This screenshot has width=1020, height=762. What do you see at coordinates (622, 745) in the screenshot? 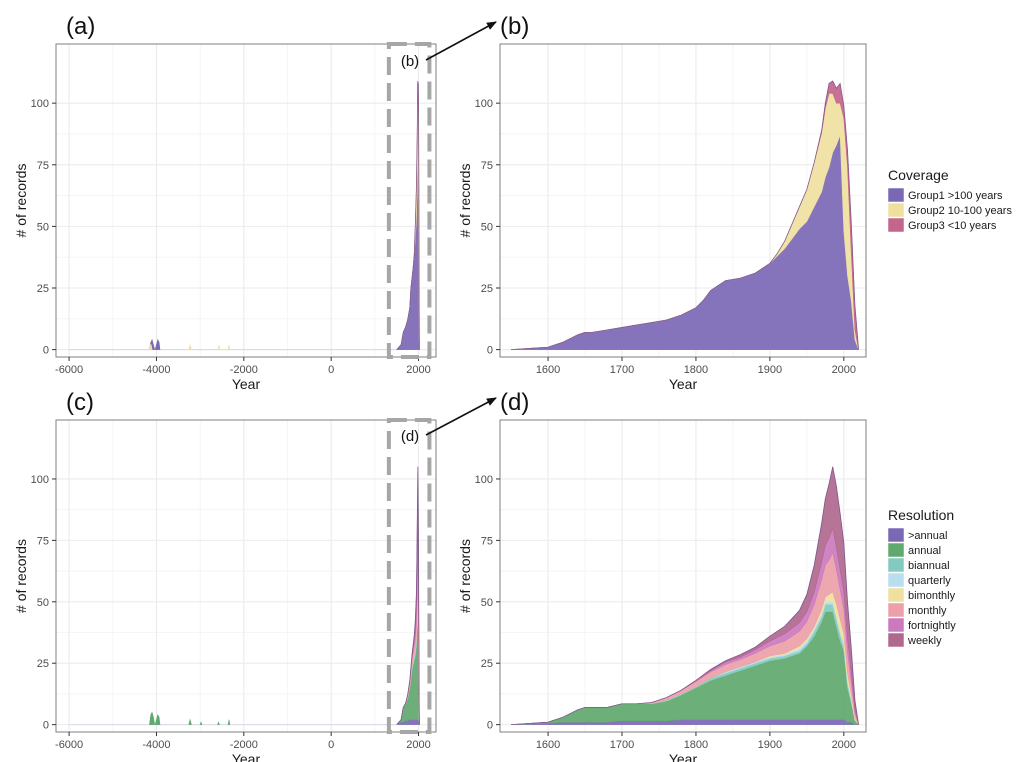
I see `x-tick-label: 1700` at bounding box center [622, 745].